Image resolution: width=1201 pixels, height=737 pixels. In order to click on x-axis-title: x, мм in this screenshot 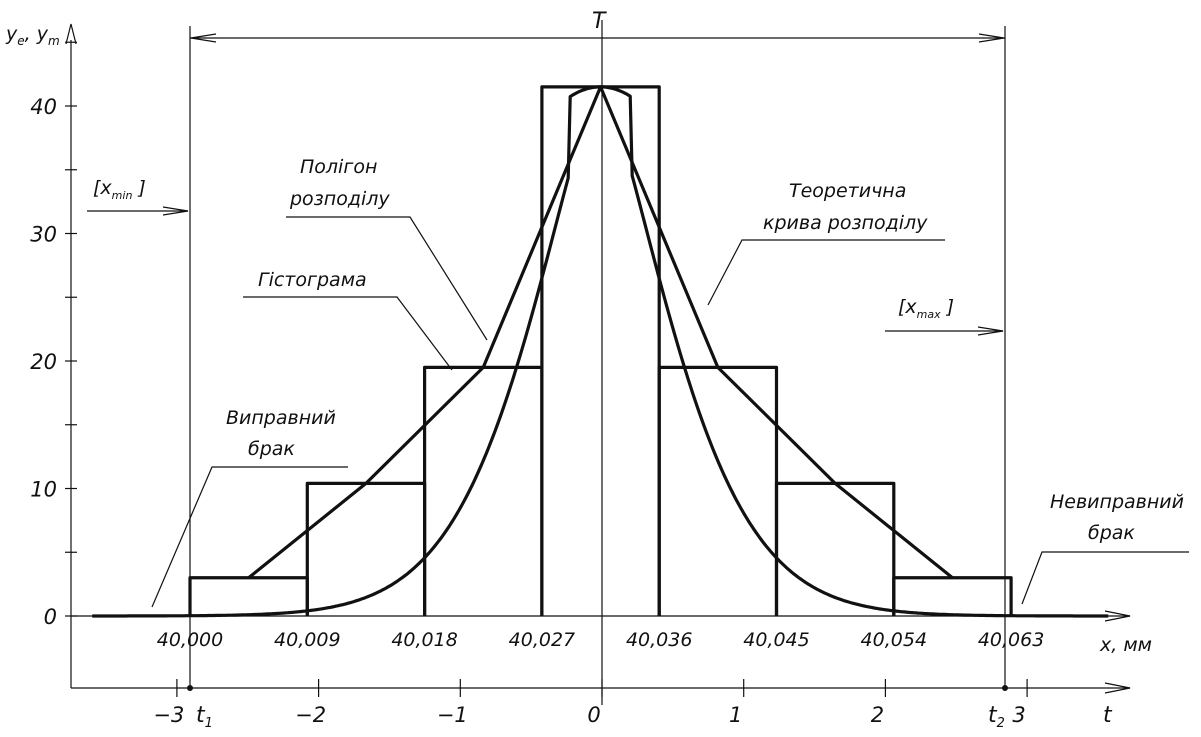, I will do `click(1125, 645)`.